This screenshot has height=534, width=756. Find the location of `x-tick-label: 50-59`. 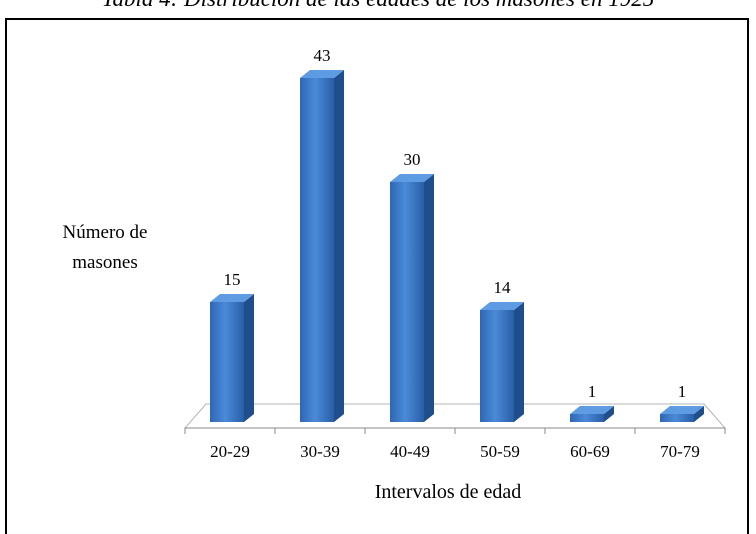

x-tick-label: 50-59 is located at coordinates (500, 451).